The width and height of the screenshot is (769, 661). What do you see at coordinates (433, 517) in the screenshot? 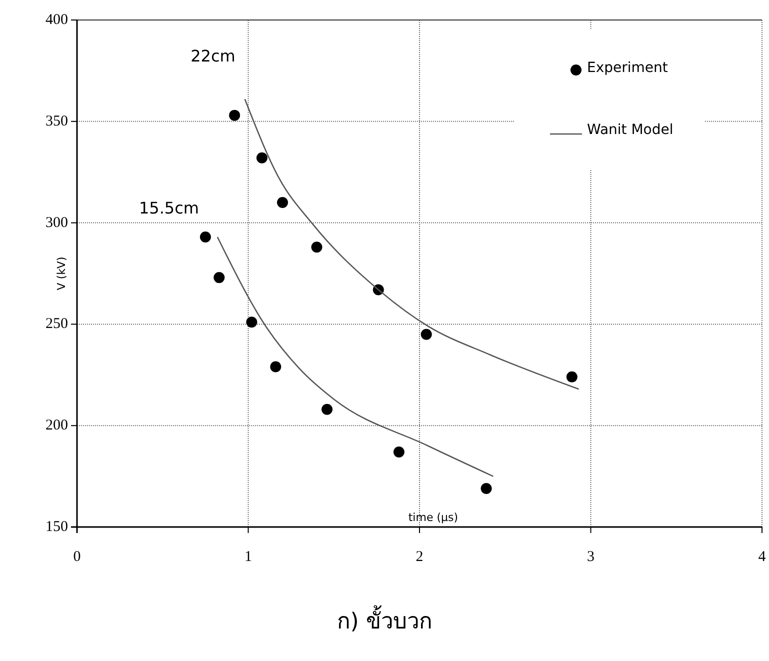
I see `x-axis-title: time (μs)` at bounding box center [433, 517].